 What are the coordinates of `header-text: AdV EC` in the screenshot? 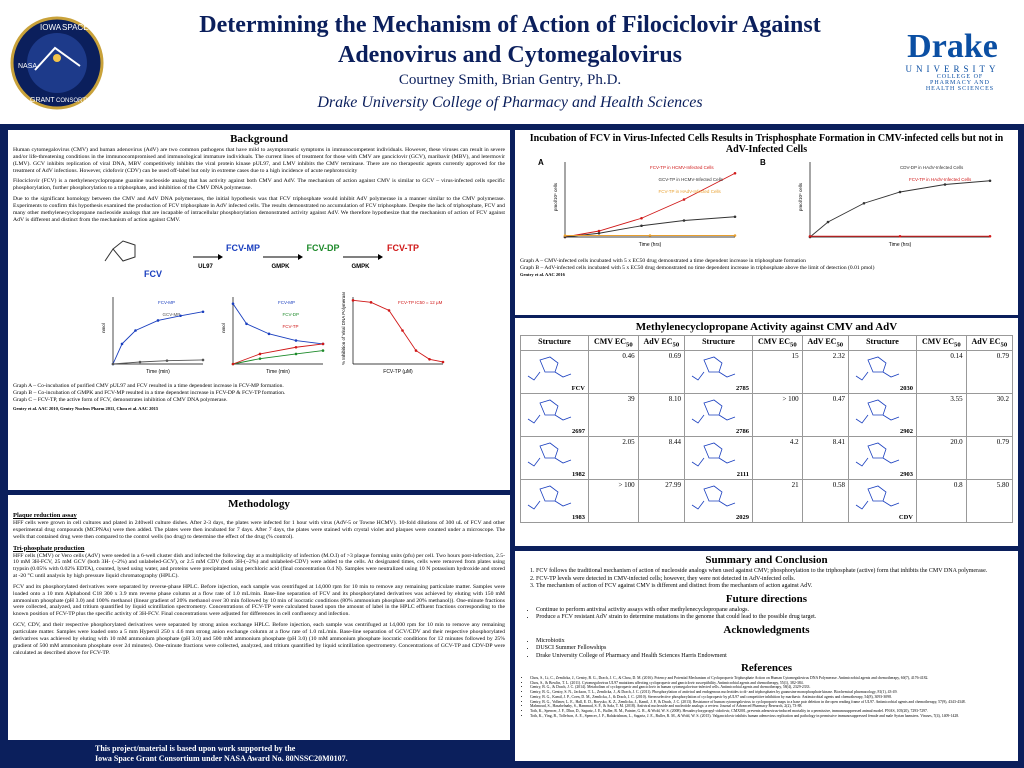 It's located at (822, 341).